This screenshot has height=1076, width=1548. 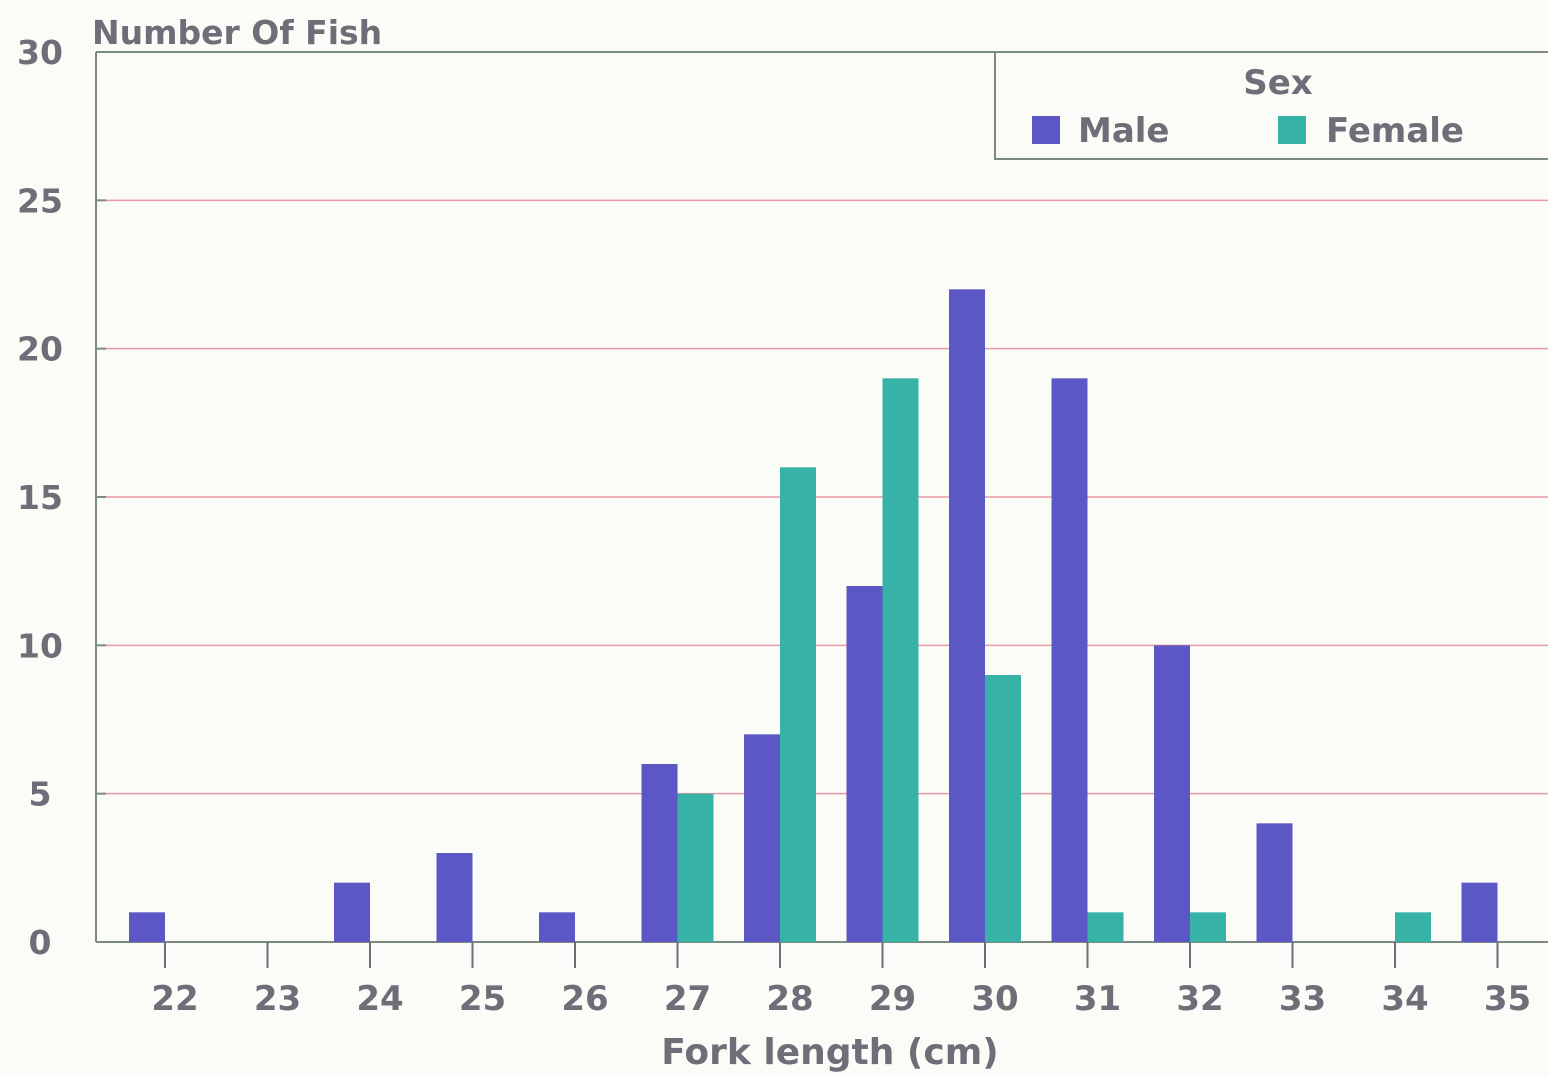 I want to click on legend: Sex Male Female, so click(x=1271, y=105).